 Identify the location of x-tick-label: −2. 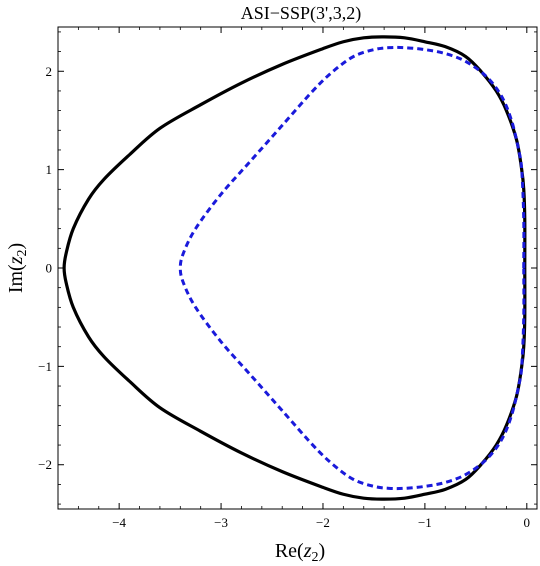
(323, 522).